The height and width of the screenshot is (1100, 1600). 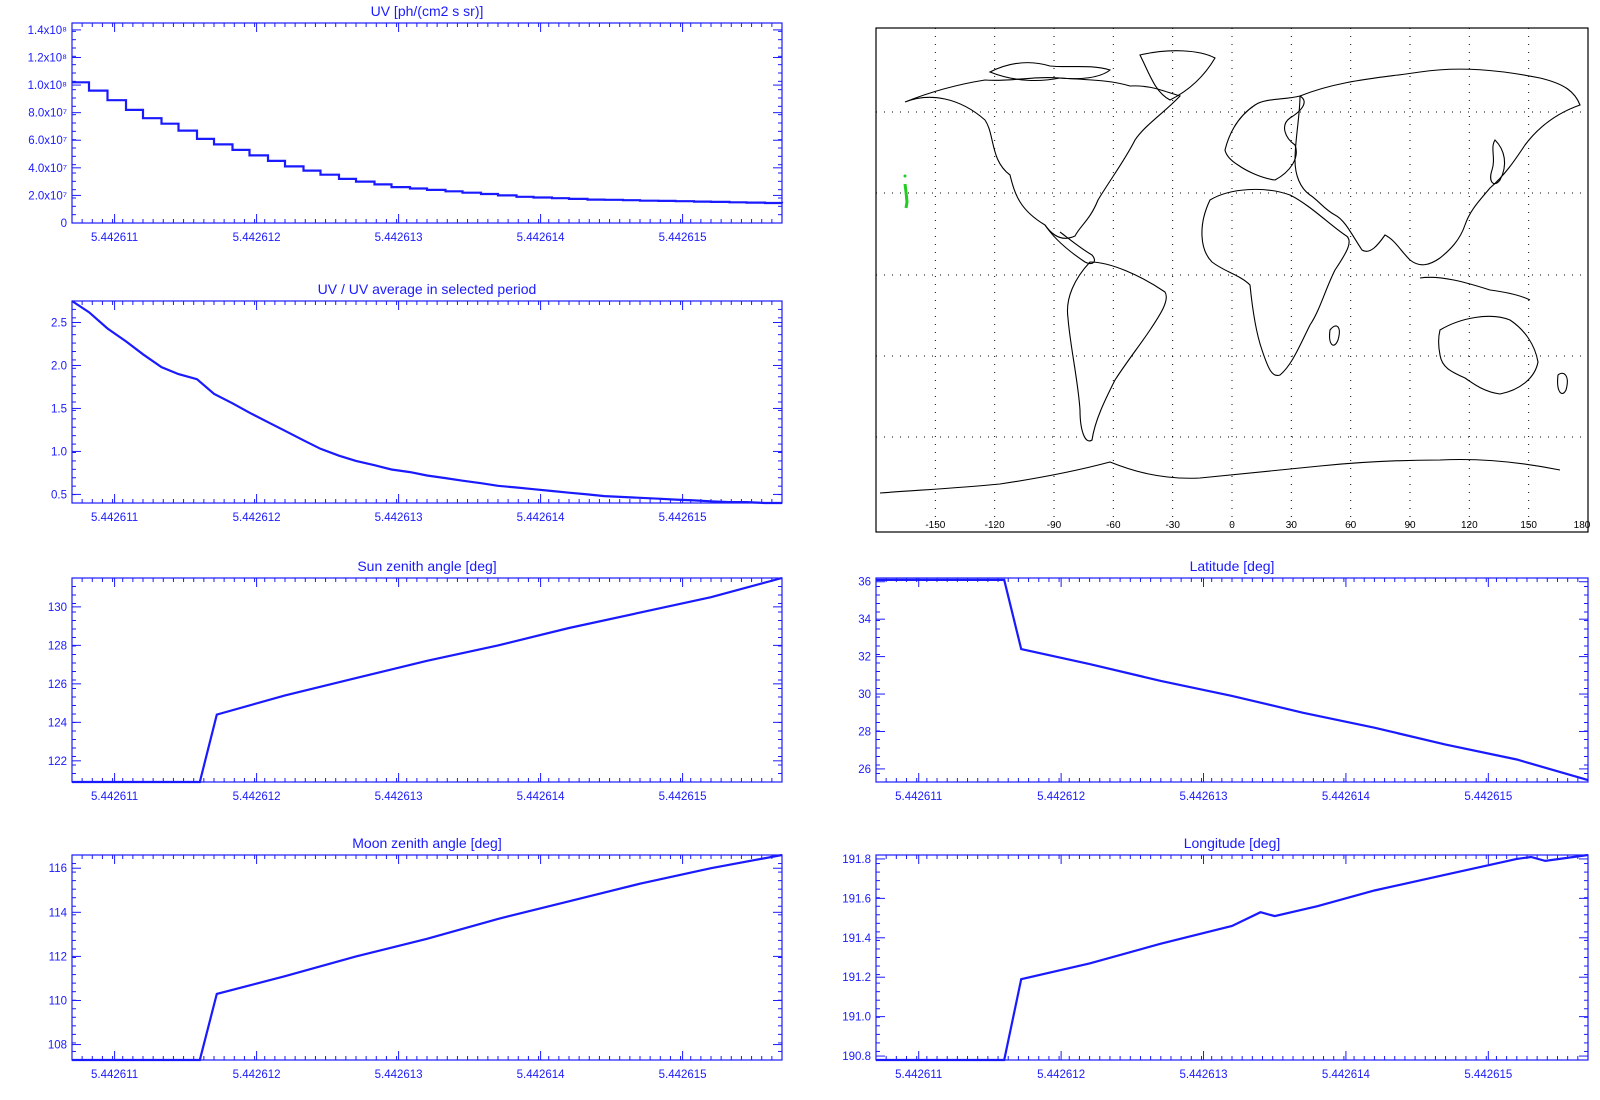 I want to click on coast-asia, so click(x=1437, y=167).